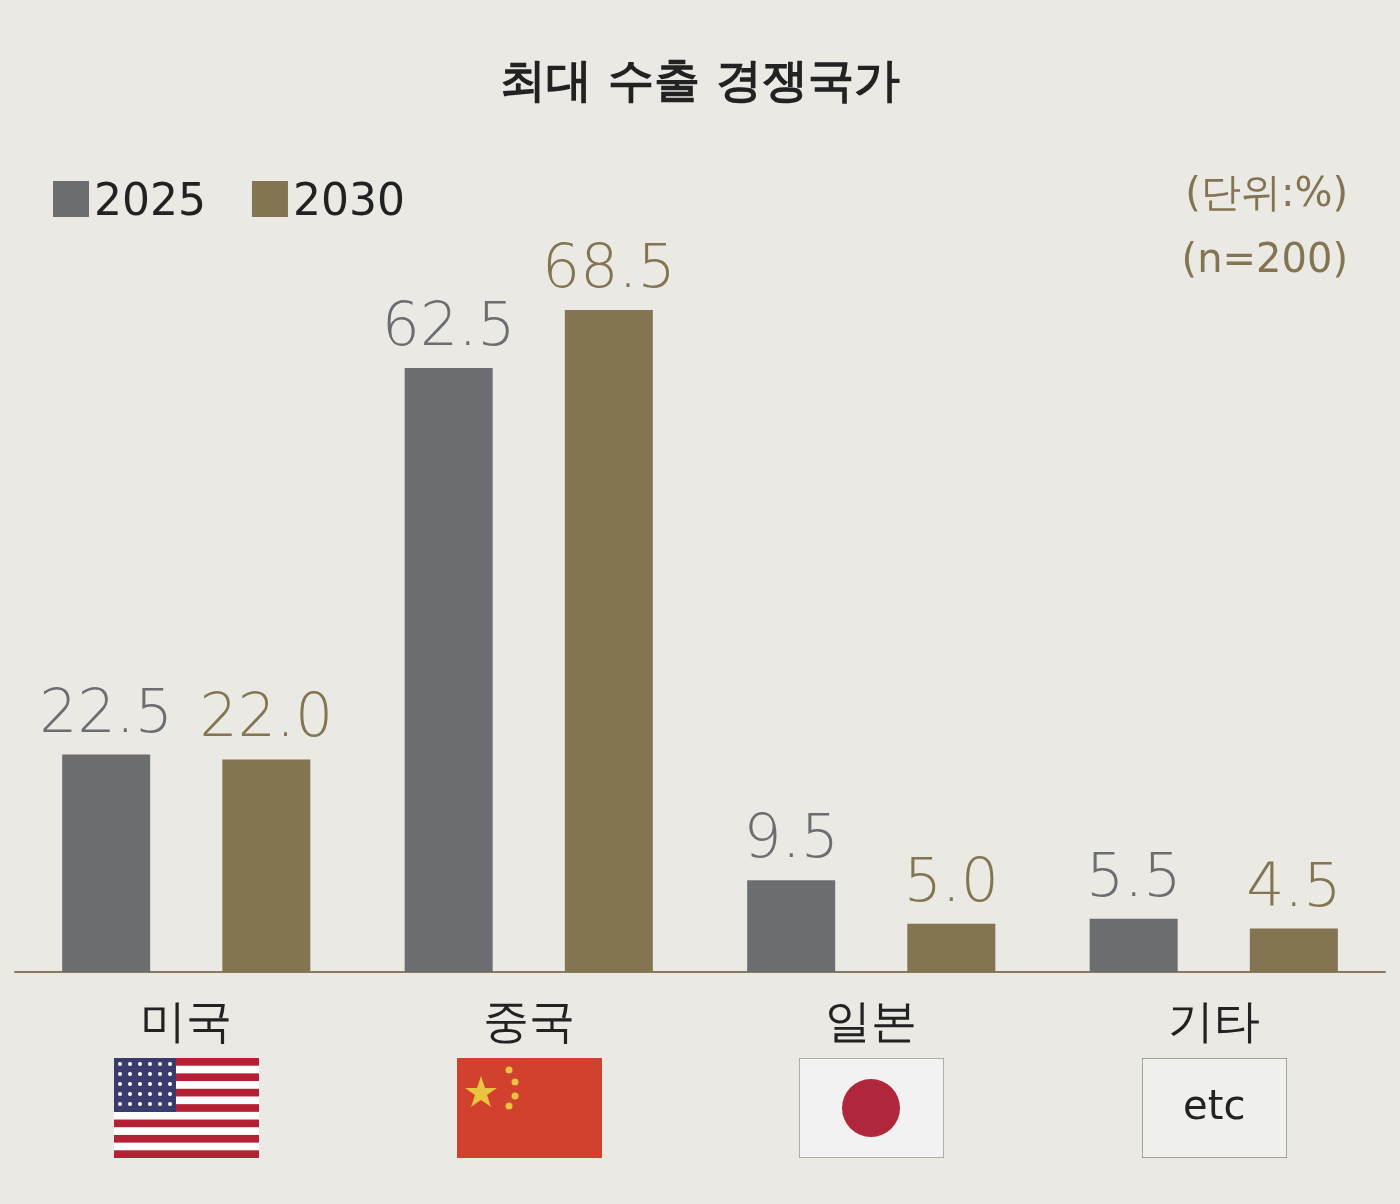 This screenshot has width=1400, height=1204. I want to click on x-tick-label: 기타, so click(1213, 1021).